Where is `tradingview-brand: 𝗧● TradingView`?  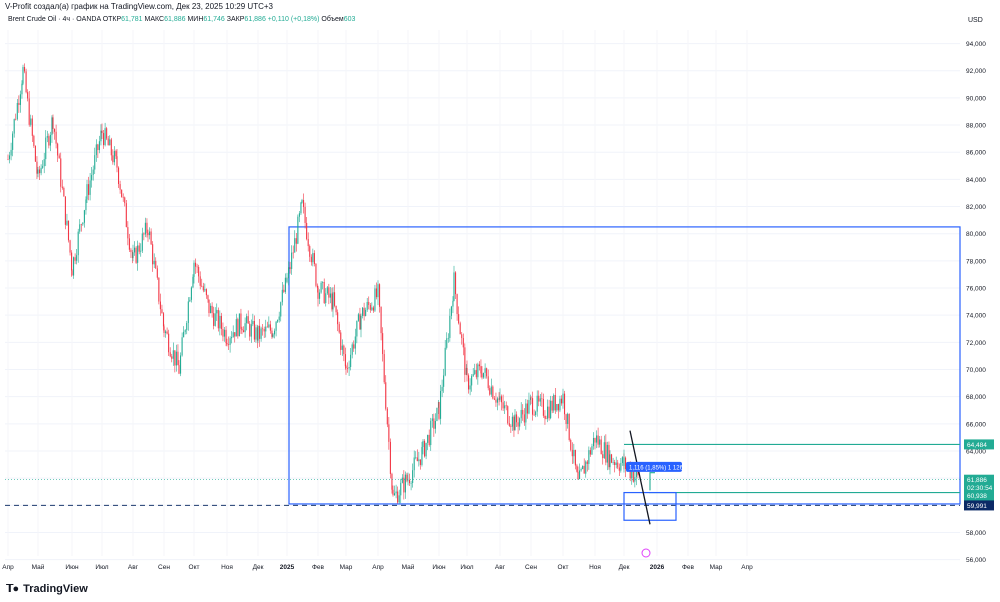 tradingview-brand: 𝗧● TradingView is located at coordinates (47, 589).